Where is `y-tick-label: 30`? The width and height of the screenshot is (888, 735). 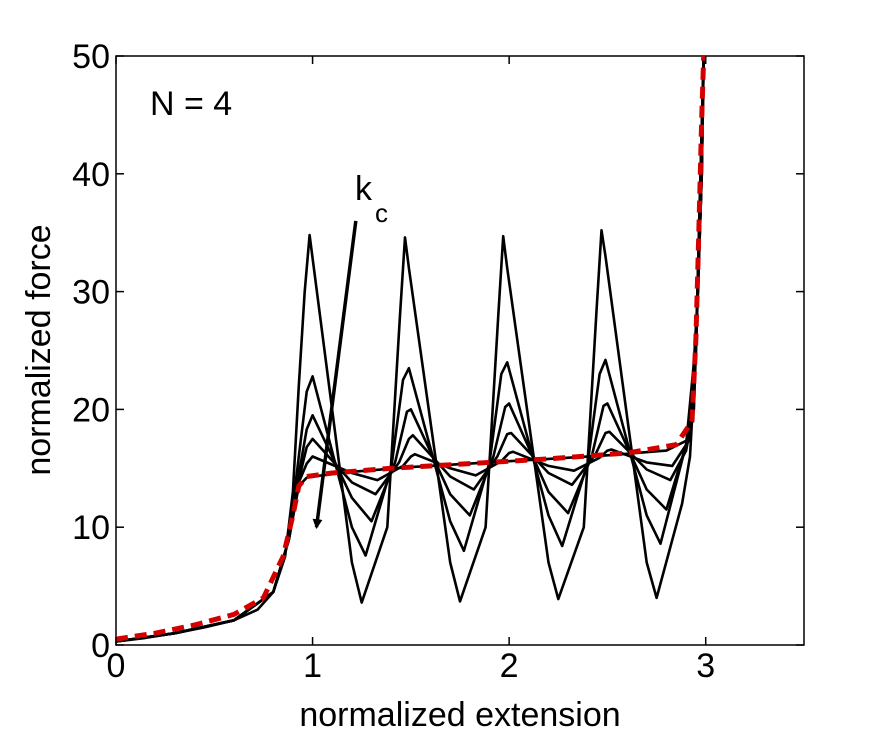 y-tick-label: 30 is located at coordinates (91, 293).